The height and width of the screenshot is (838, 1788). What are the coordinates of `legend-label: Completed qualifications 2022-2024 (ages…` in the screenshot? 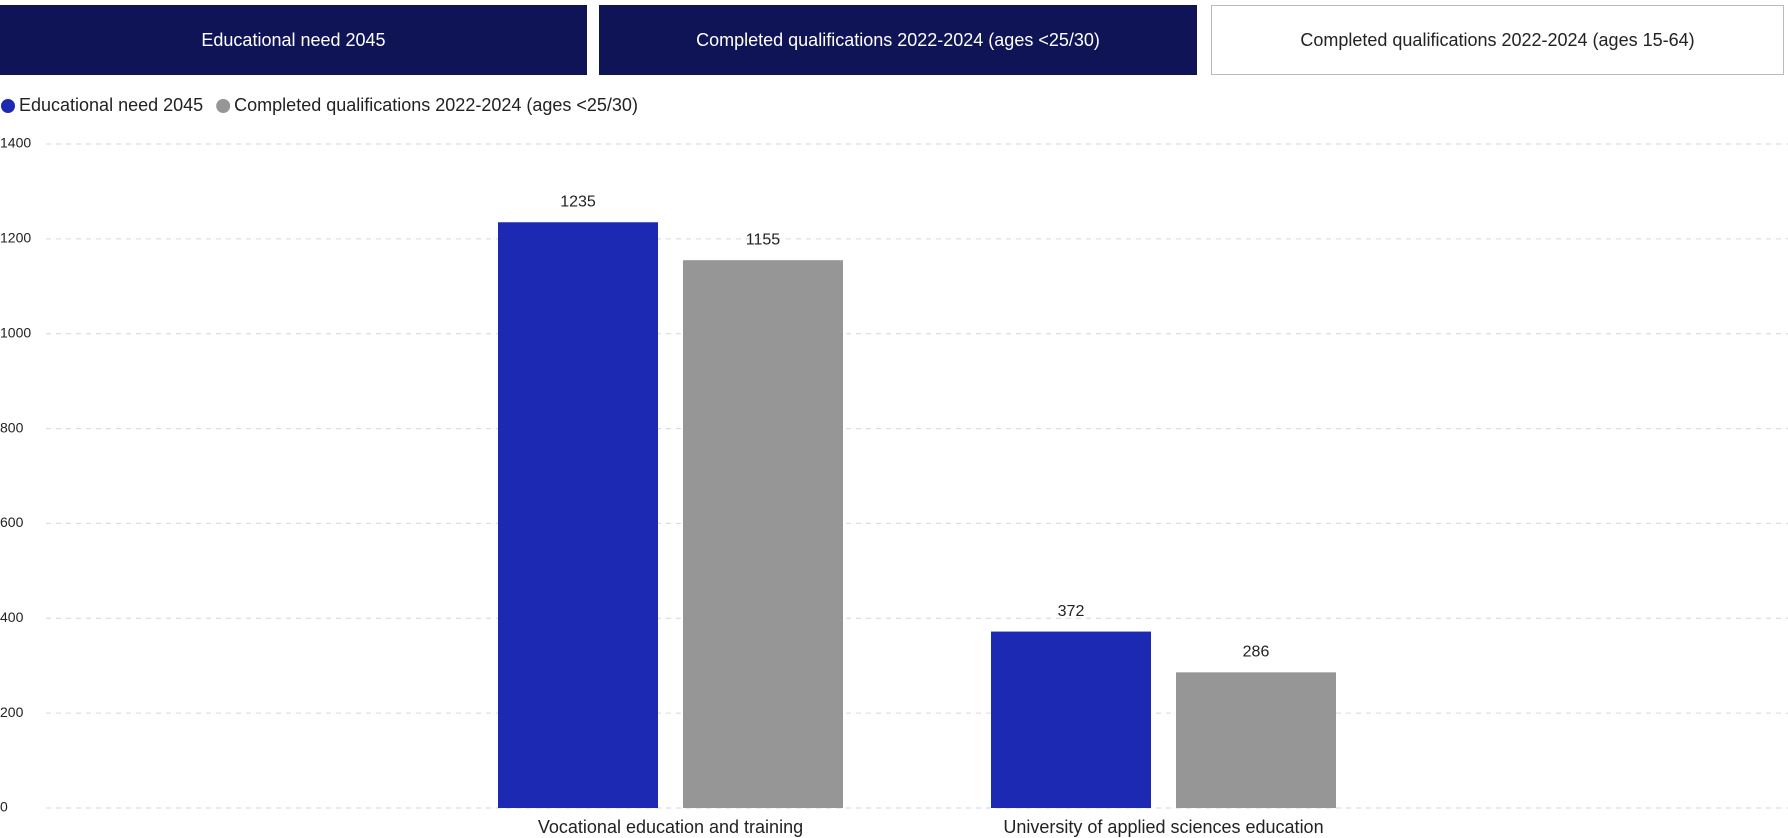 It's located at (436, 105).